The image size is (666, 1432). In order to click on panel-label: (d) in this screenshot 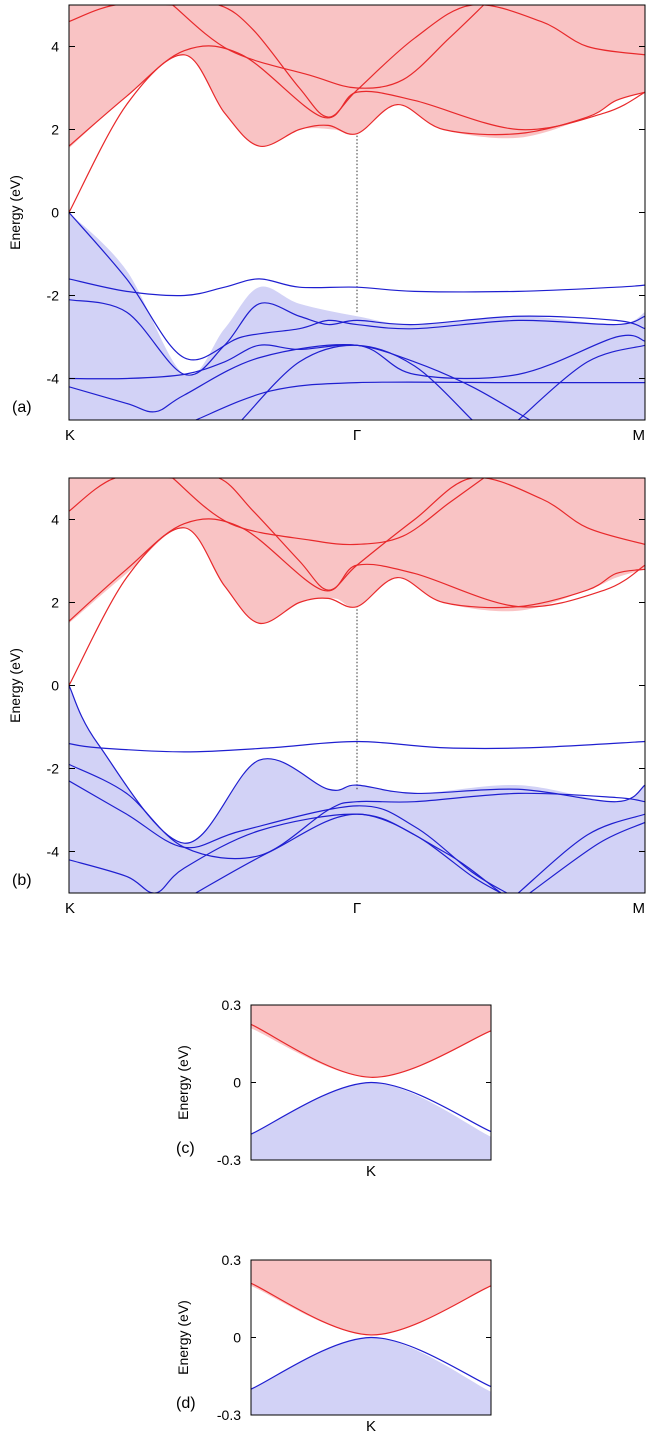, I will do `click(186, 1403)`.